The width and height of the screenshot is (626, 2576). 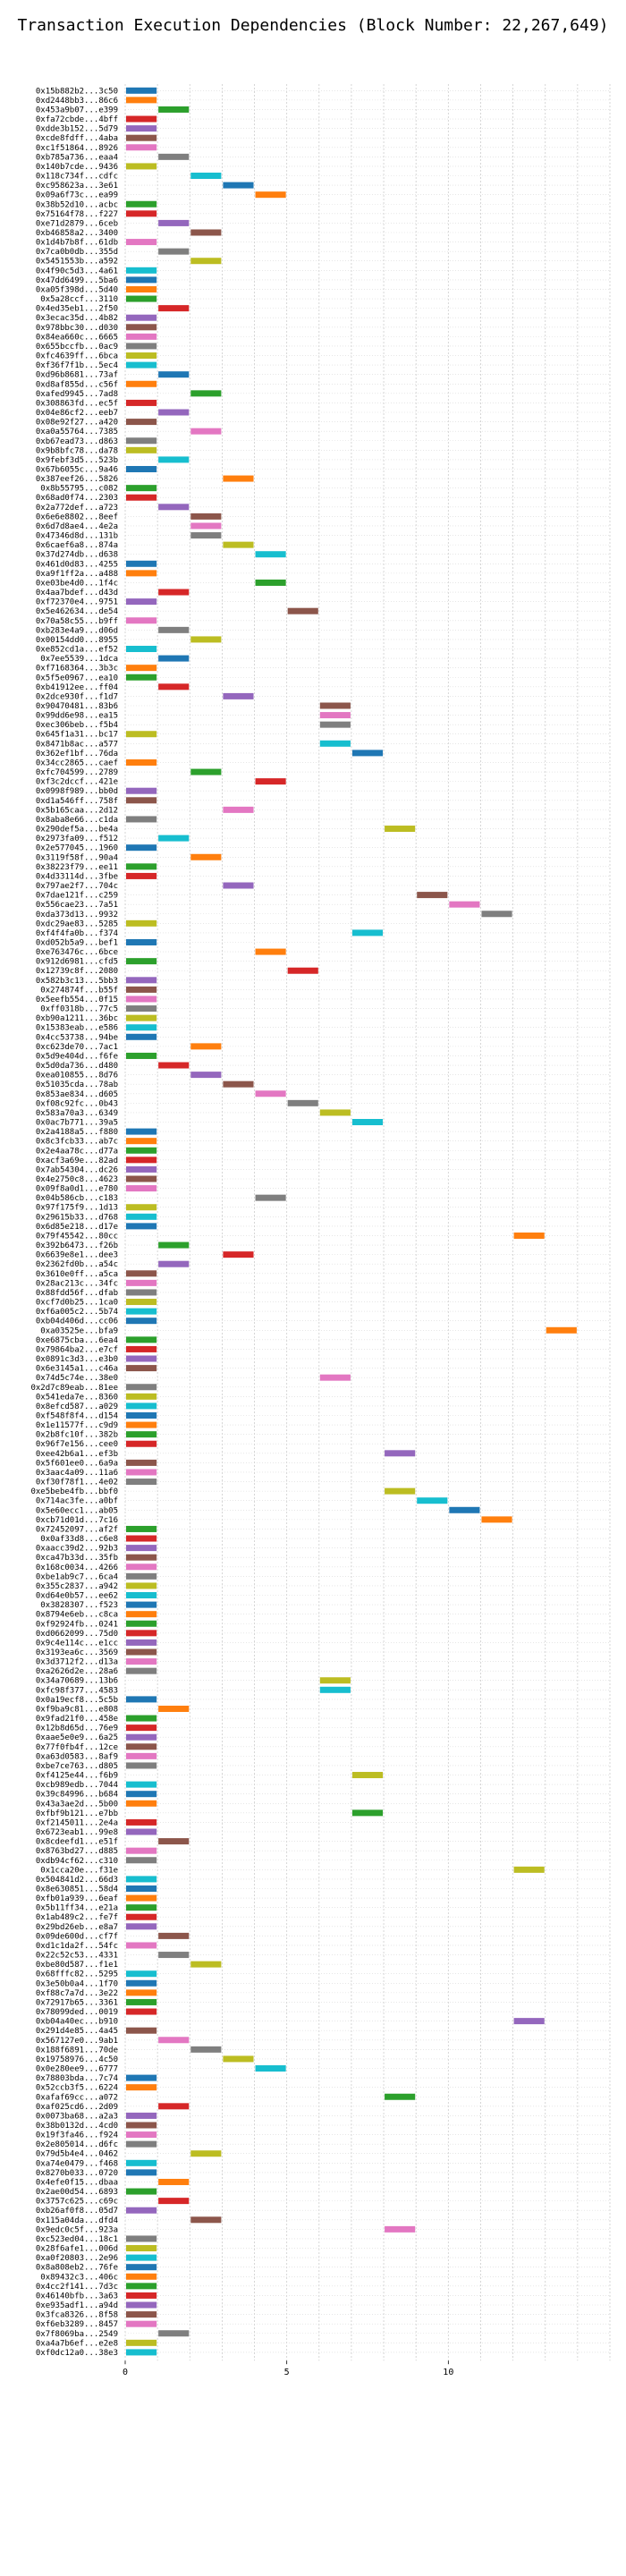 What do you see at coordinates (77, 2324) in the screenshot?
I see `y-tick-label: 0xf6eb3289...8457` at bounding box center [77, 2324].